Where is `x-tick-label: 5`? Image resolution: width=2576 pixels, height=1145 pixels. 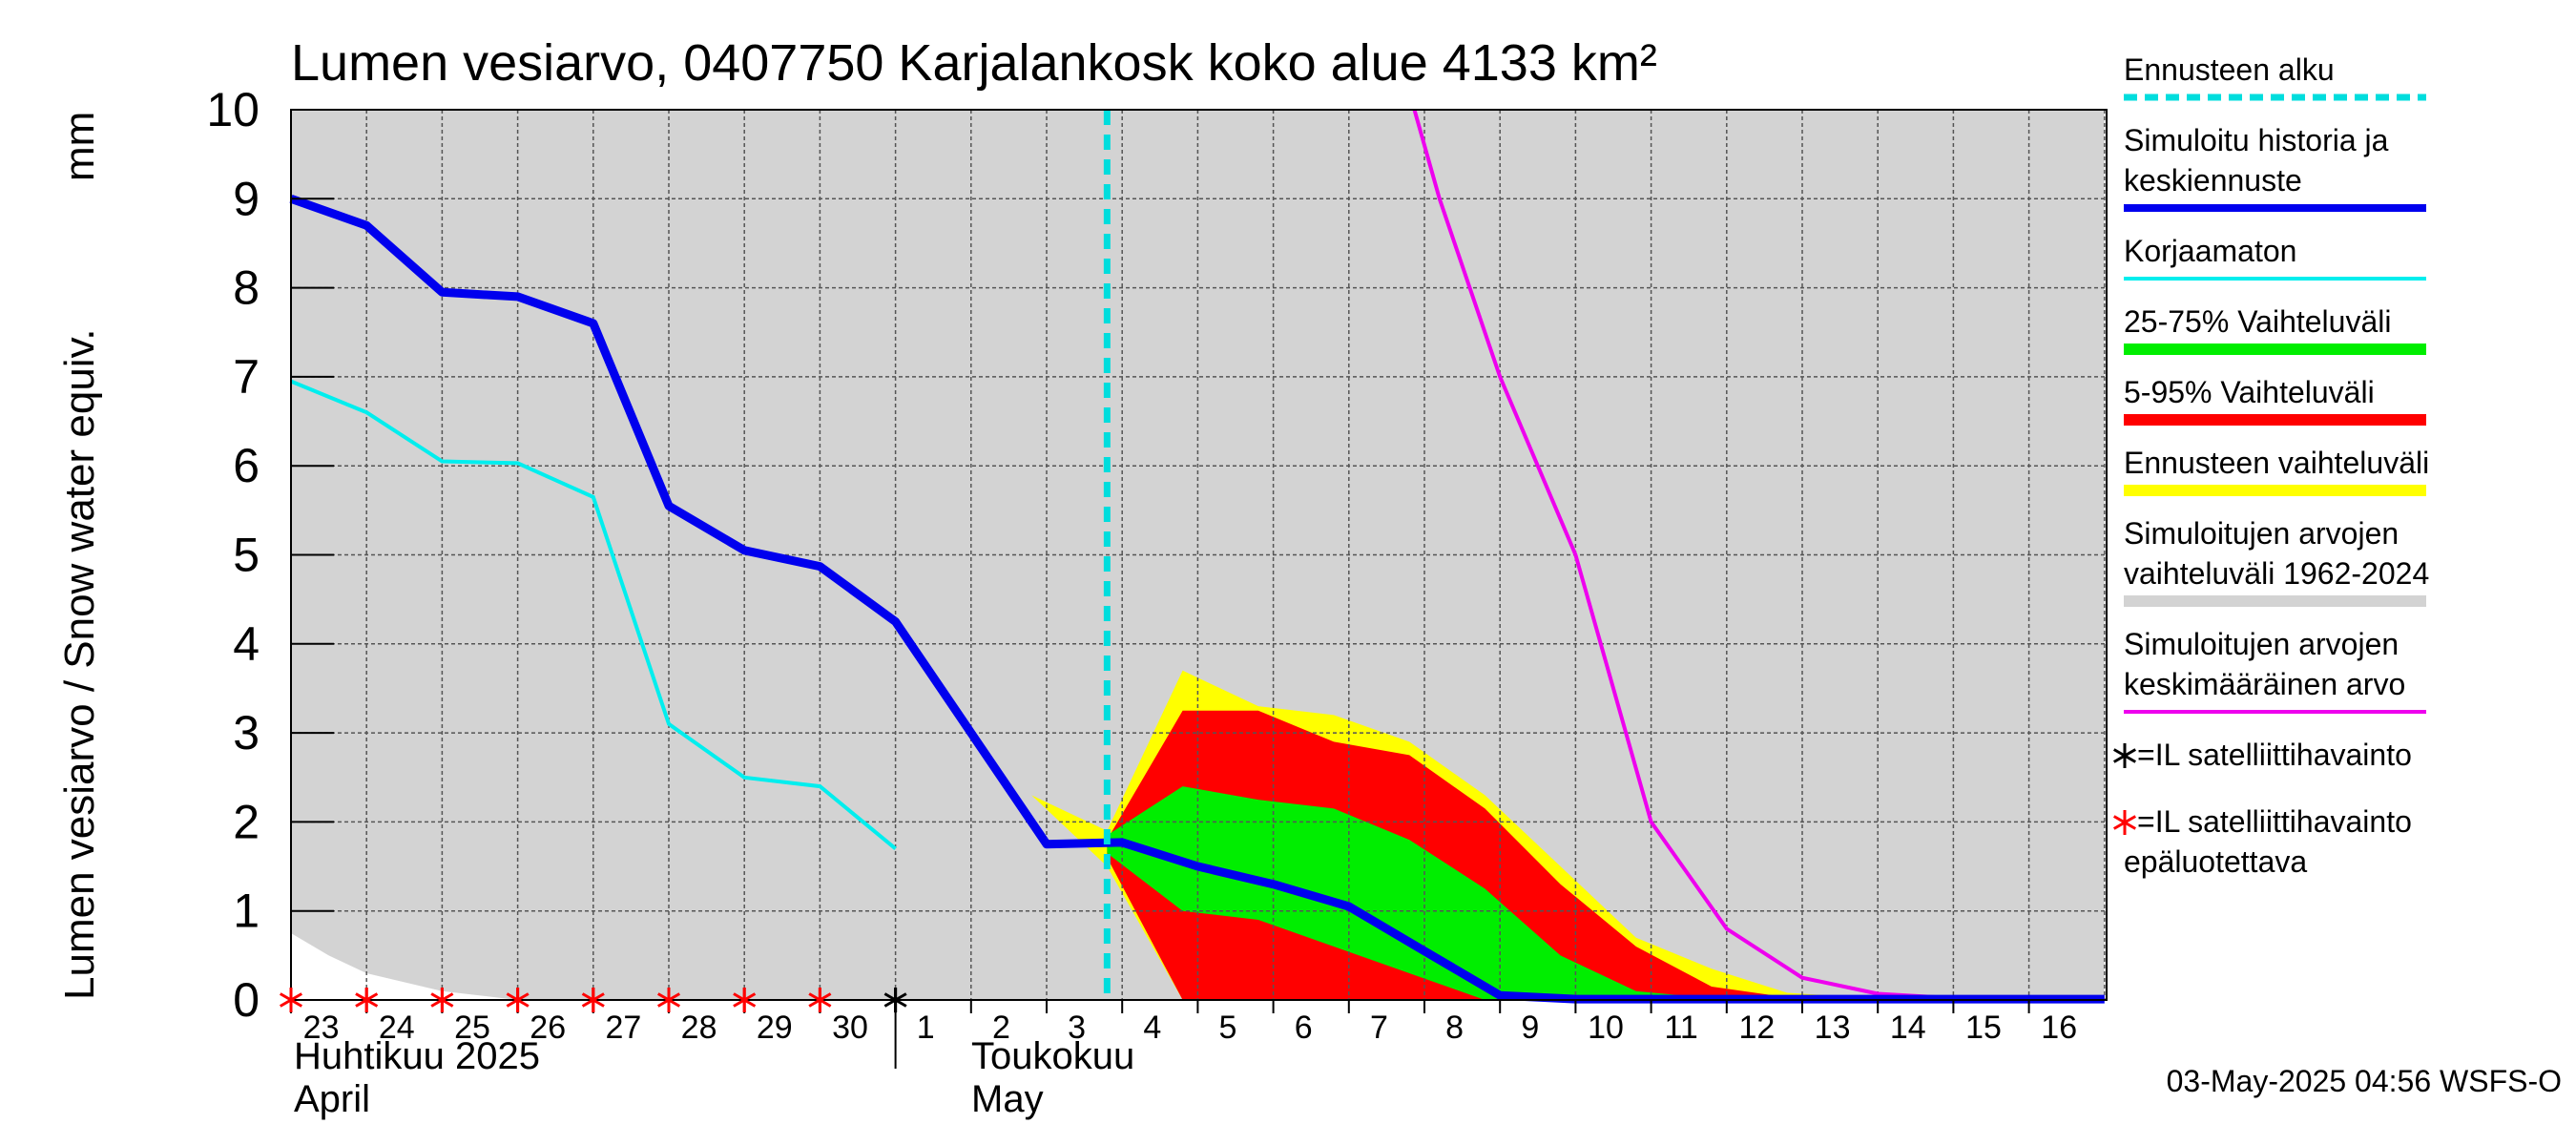
x-tick-label: 5 is located at coordinates (1228, 1028).